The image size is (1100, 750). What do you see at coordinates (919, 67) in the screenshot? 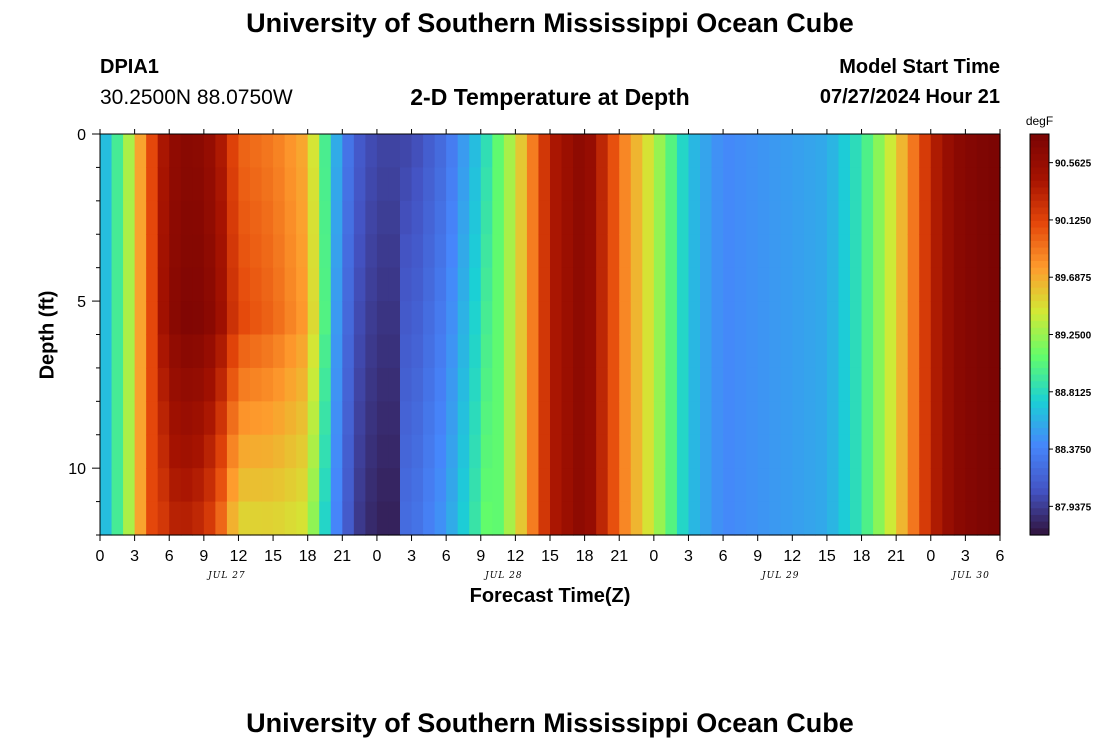
I see `model-start-label: Model Start Time` at bounding box center [919, 67].